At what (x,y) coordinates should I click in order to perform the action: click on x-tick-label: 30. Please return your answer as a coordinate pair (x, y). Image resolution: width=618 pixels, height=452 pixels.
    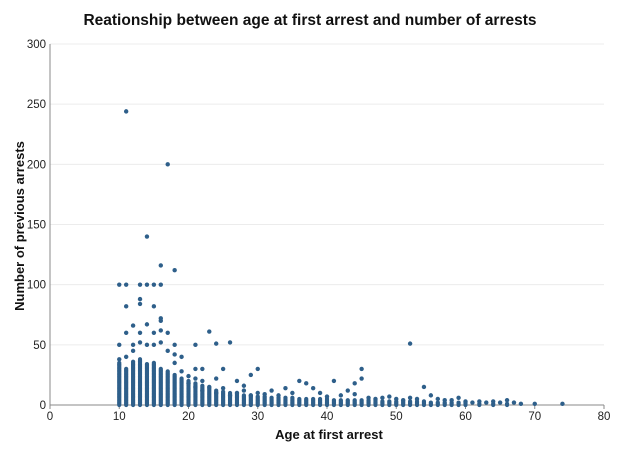
    Looking at the image, I should click on (257, 417).